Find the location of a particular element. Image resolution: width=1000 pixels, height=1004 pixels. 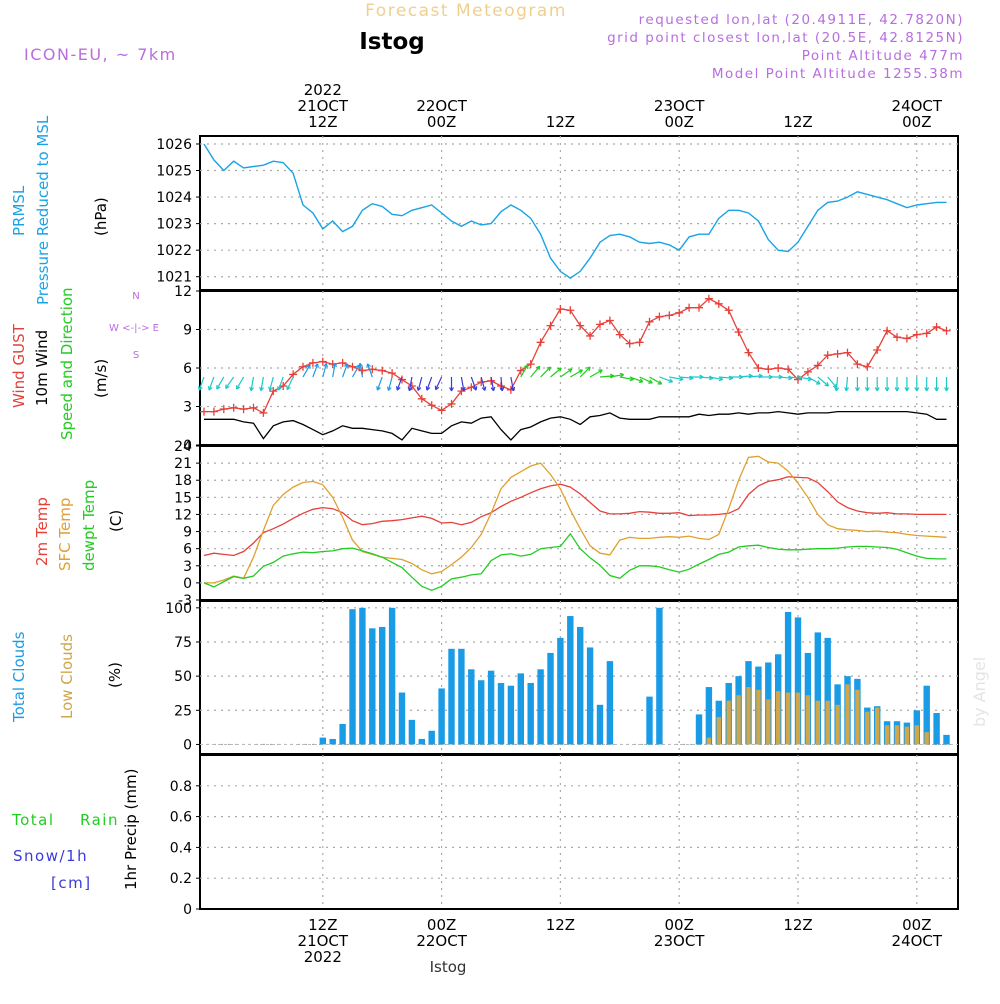

y-tick-label: -3 is located at coordinates (185, 601).